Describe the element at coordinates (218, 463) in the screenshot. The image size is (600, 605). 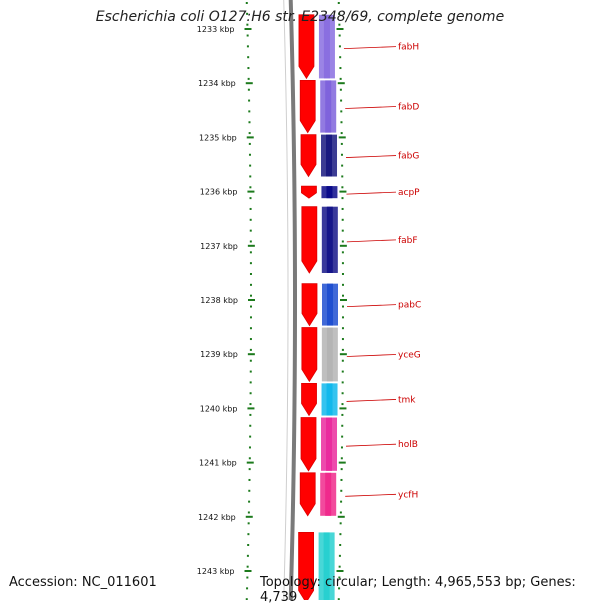
I see `kbp-tick-label: 1241 kbp` at that location.